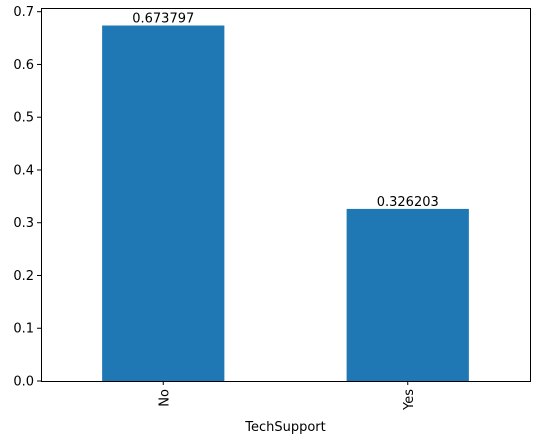  Describe the element at coordinates (164, 398) in the screenshot. I see `x-tick-label-no: No` at that location.